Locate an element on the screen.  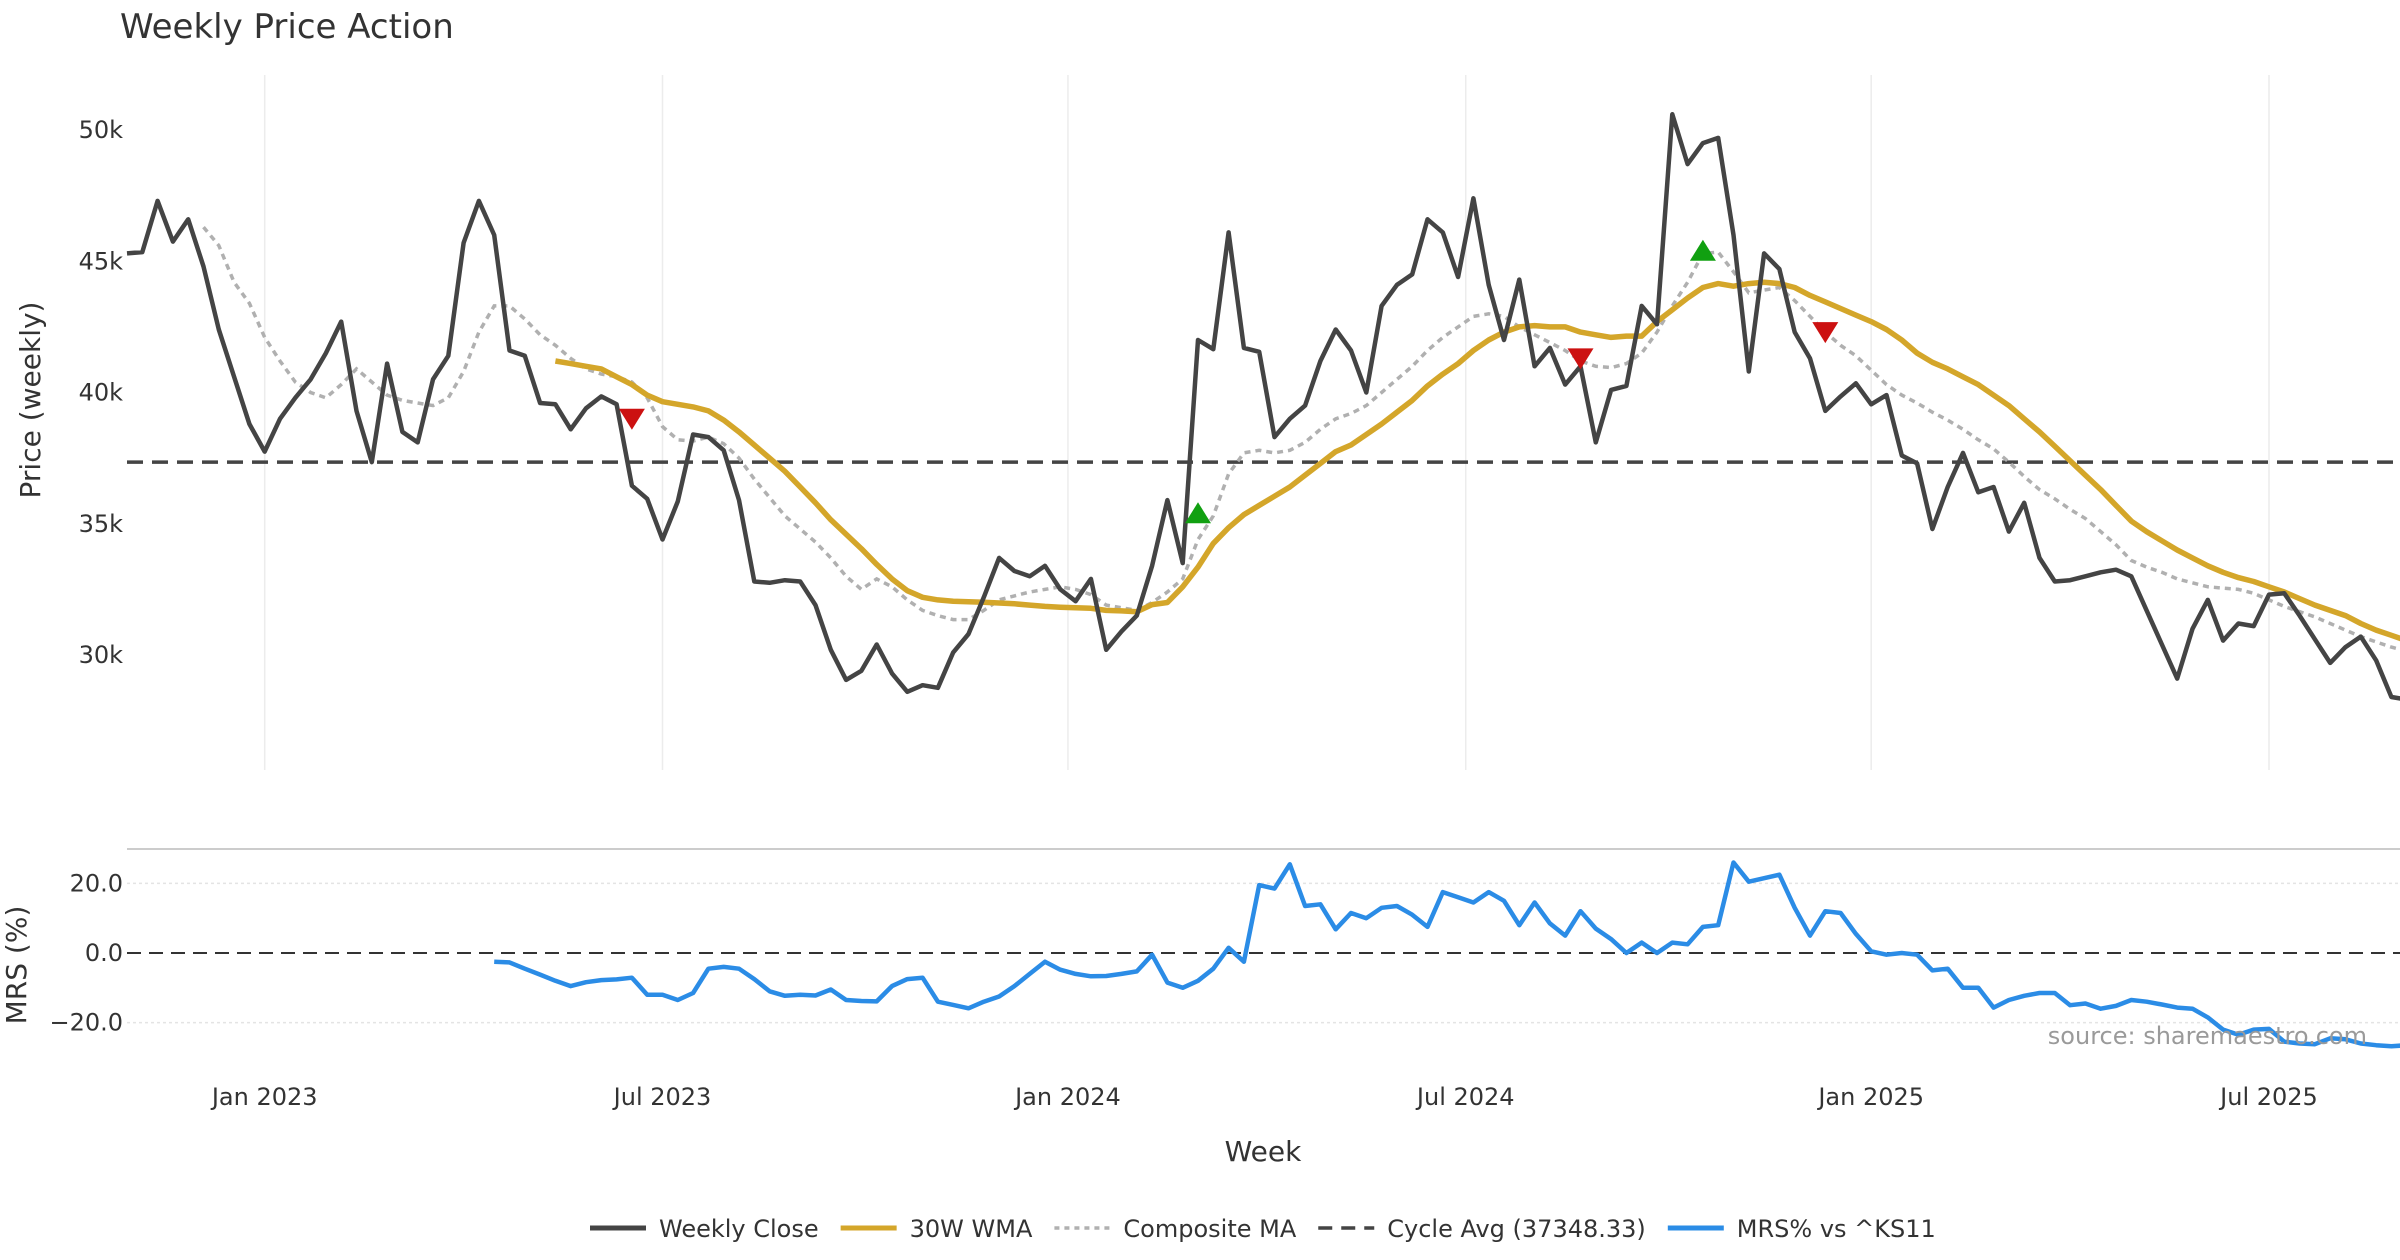
mrs-y-ticks: −20.0 0.0 20.0 is located at coordinates (86, 952).